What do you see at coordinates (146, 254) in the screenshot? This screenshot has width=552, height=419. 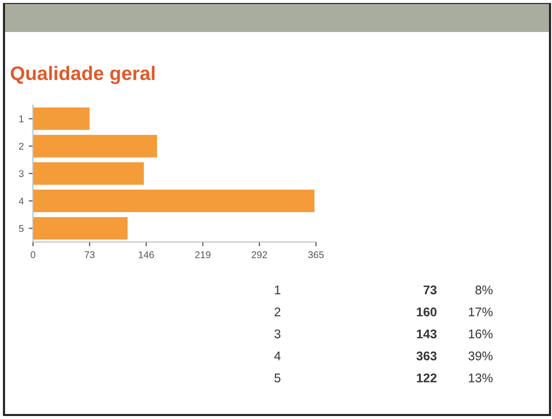 I see `x-tick-label: 146` at bounding box center [146, 254].